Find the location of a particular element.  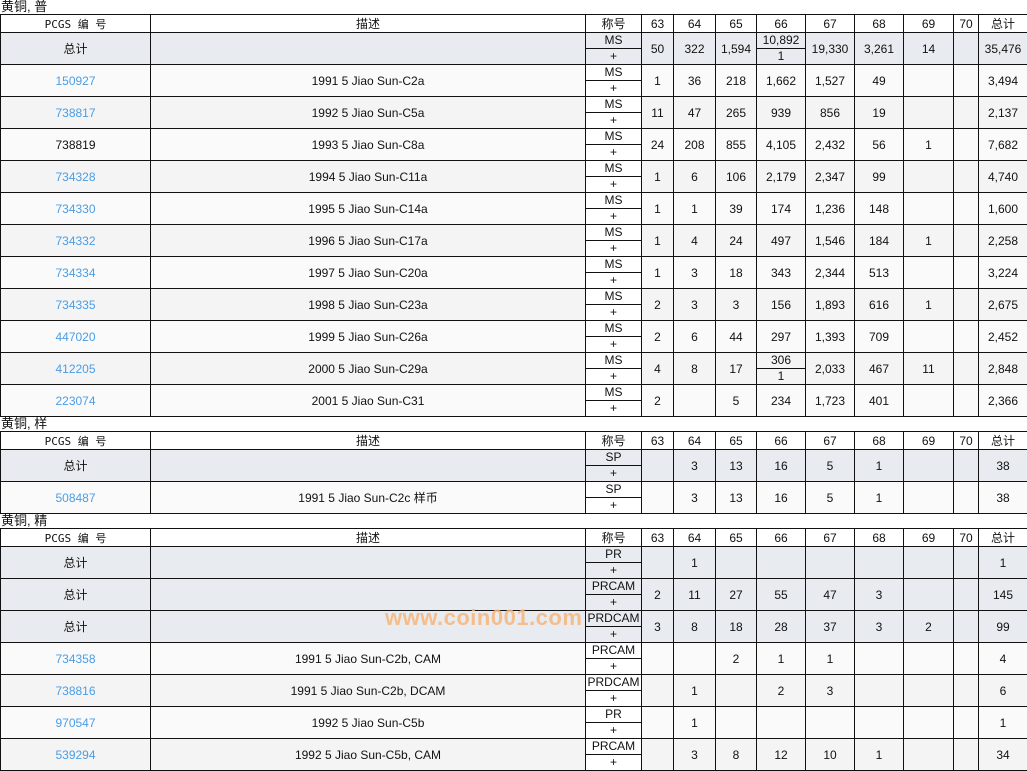

grade-count: 184 is located at coordinates (879, 241).